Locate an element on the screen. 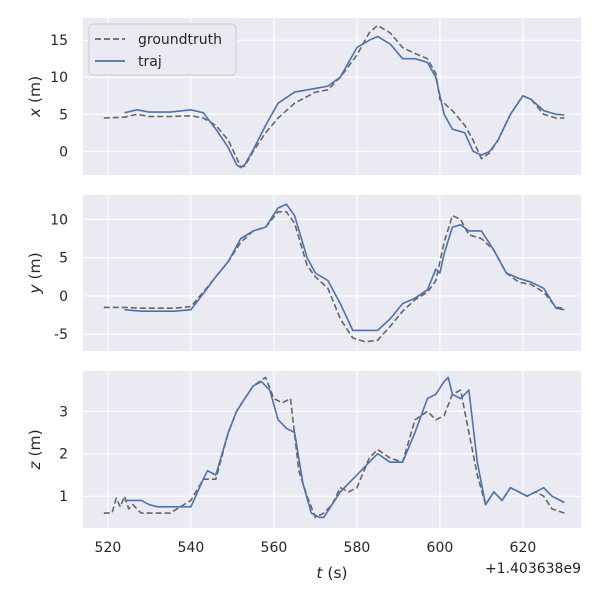 This screenshot has width=600, height=600. legend: groundtruth traj is located at coordinates (162, 49).